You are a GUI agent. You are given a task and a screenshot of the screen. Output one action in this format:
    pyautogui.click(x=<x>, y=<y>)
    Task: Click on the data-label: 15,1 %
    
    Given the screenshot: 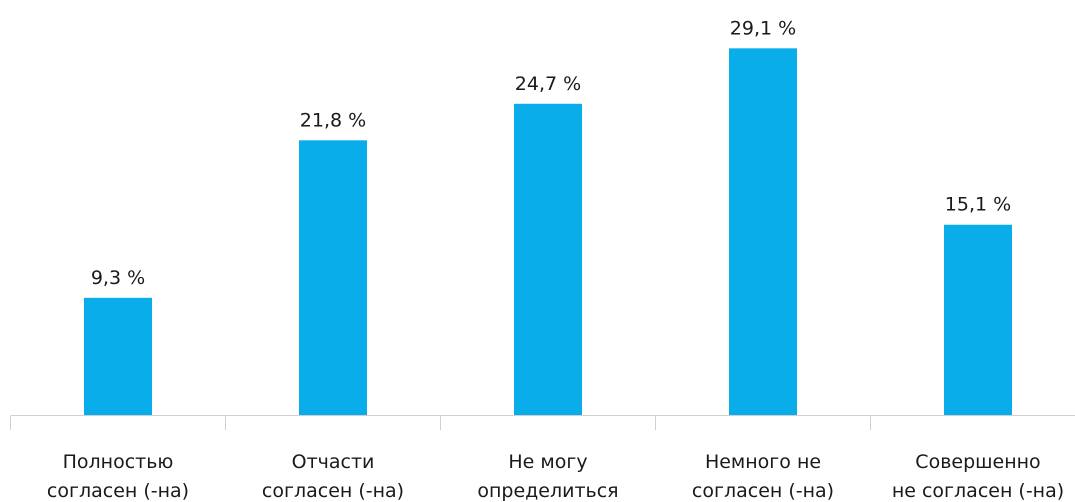 What is the action you would take?
    pyautogui.click(x=978, y=205)
    